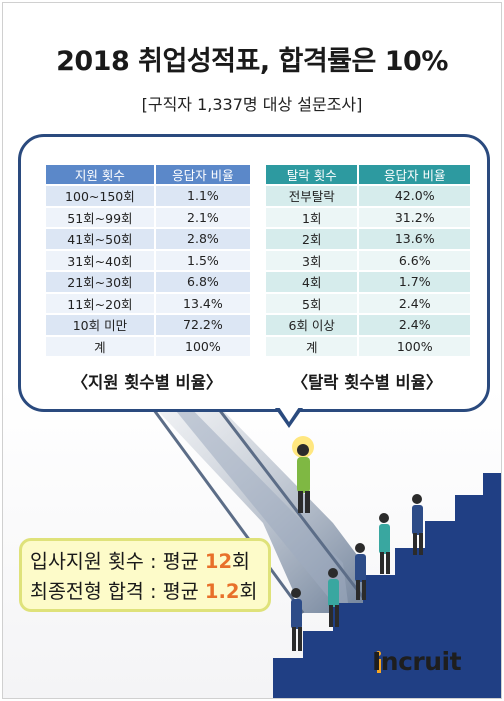 This screenshot has width=504, height=701. Describe the element at coordinates (252, 104) in the screenshot. I see `page-subtitle: [구직자 1,337명 대상 설문조사]` at that location.